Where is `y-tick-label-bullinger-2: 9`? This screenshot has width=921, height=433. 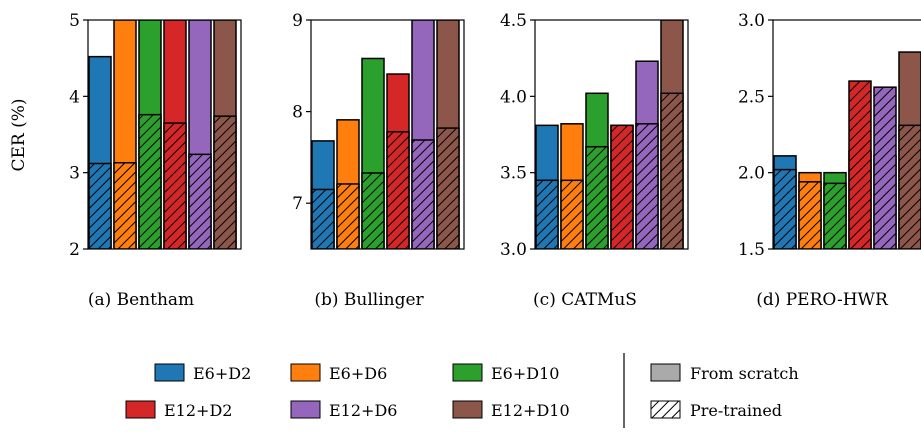 y-tick-label-bullinger-2: 9 is located at coordinates (297, 21).